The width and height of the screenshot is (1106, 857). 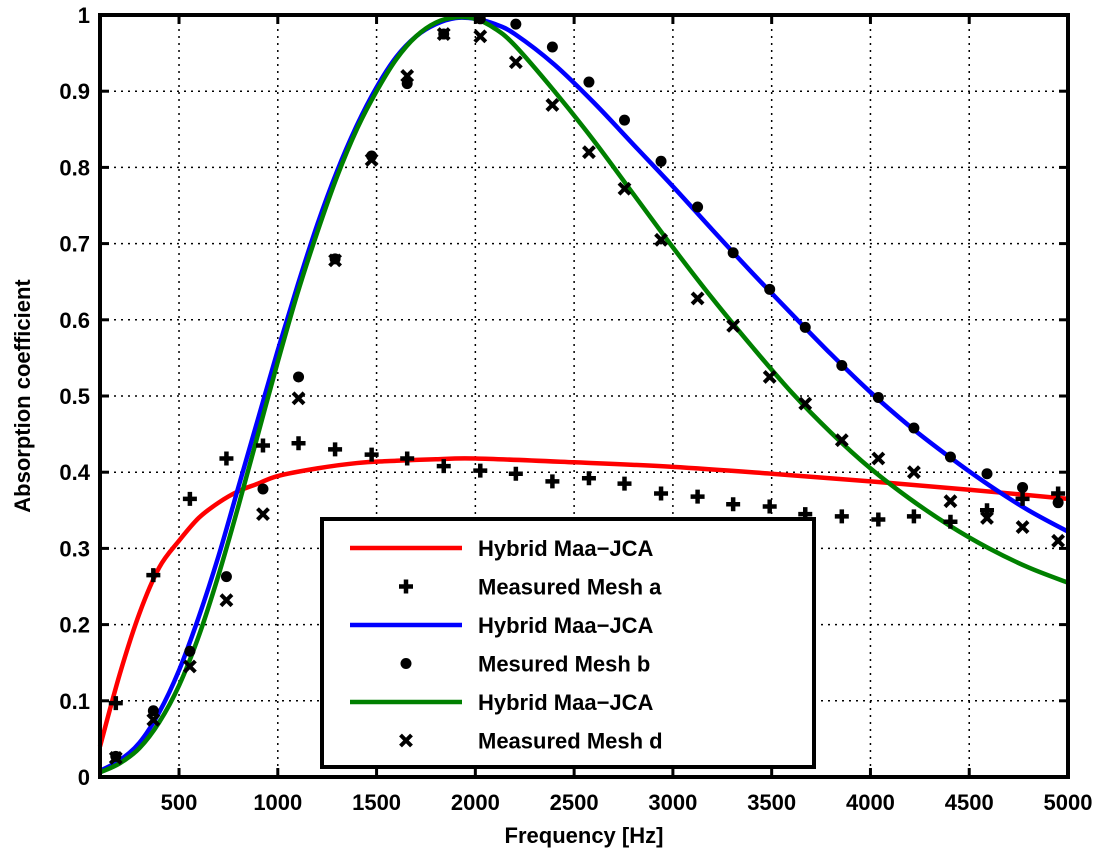 I want to click on x-tick-label: 3500, so click(x=771, y=802).